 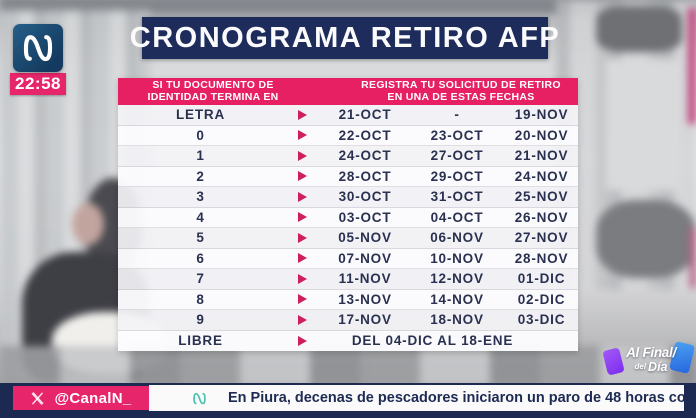 What do you see at coordinates (365, 258) in the screenshot?
I see `date-cell: 07-NOV` at bounding box center [365, 258].